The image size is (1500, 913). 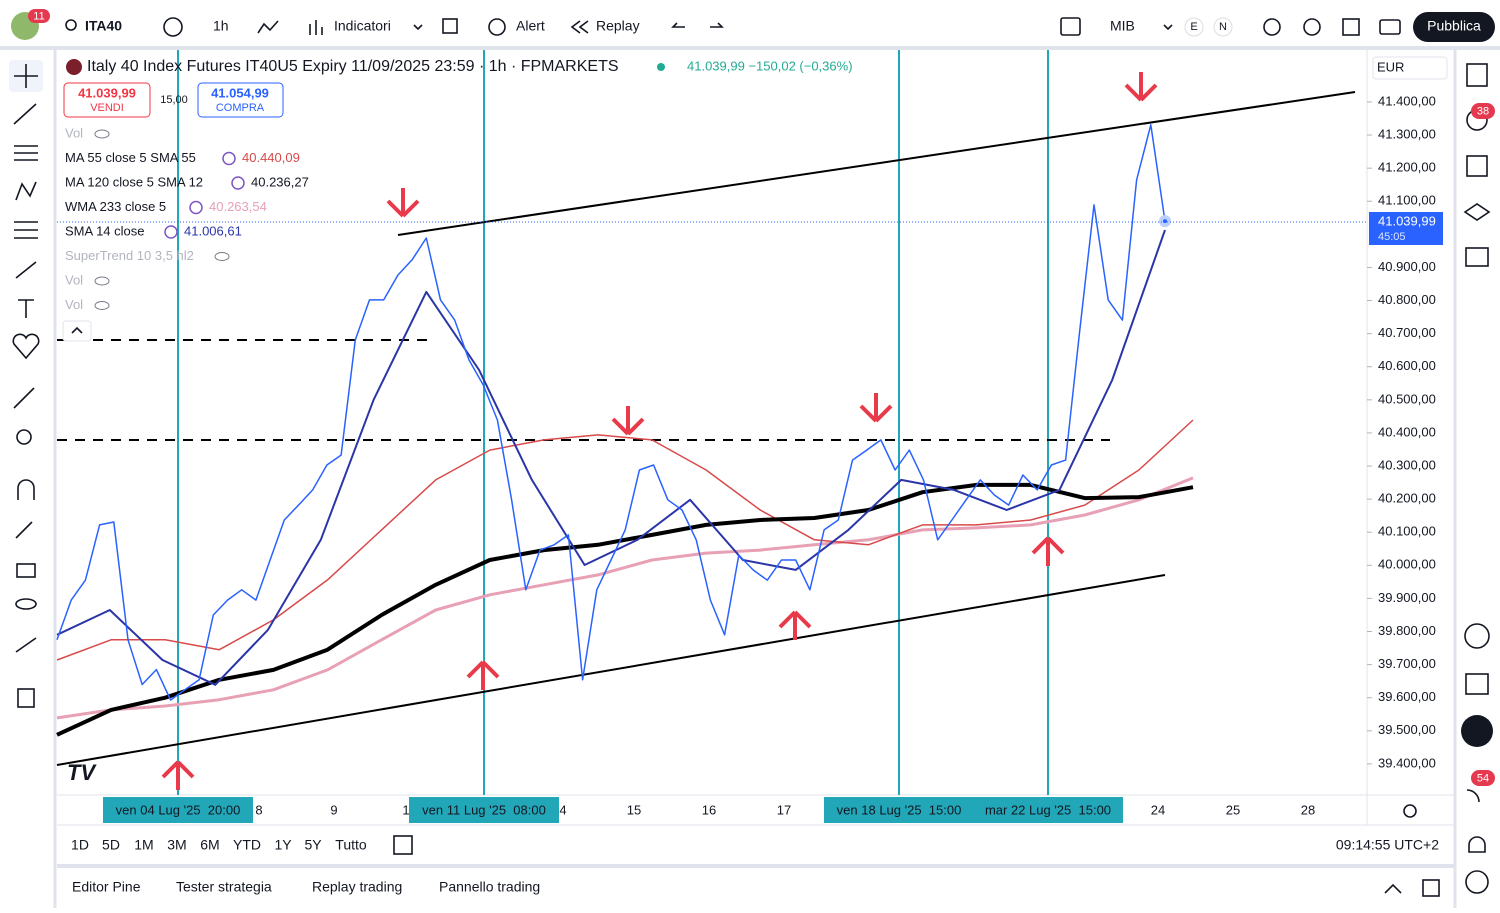 What do you see at coordinates (224, 887) in the screenshot?
I see `bottom-tab: Tester strategia` at bounding box center [224, 887].